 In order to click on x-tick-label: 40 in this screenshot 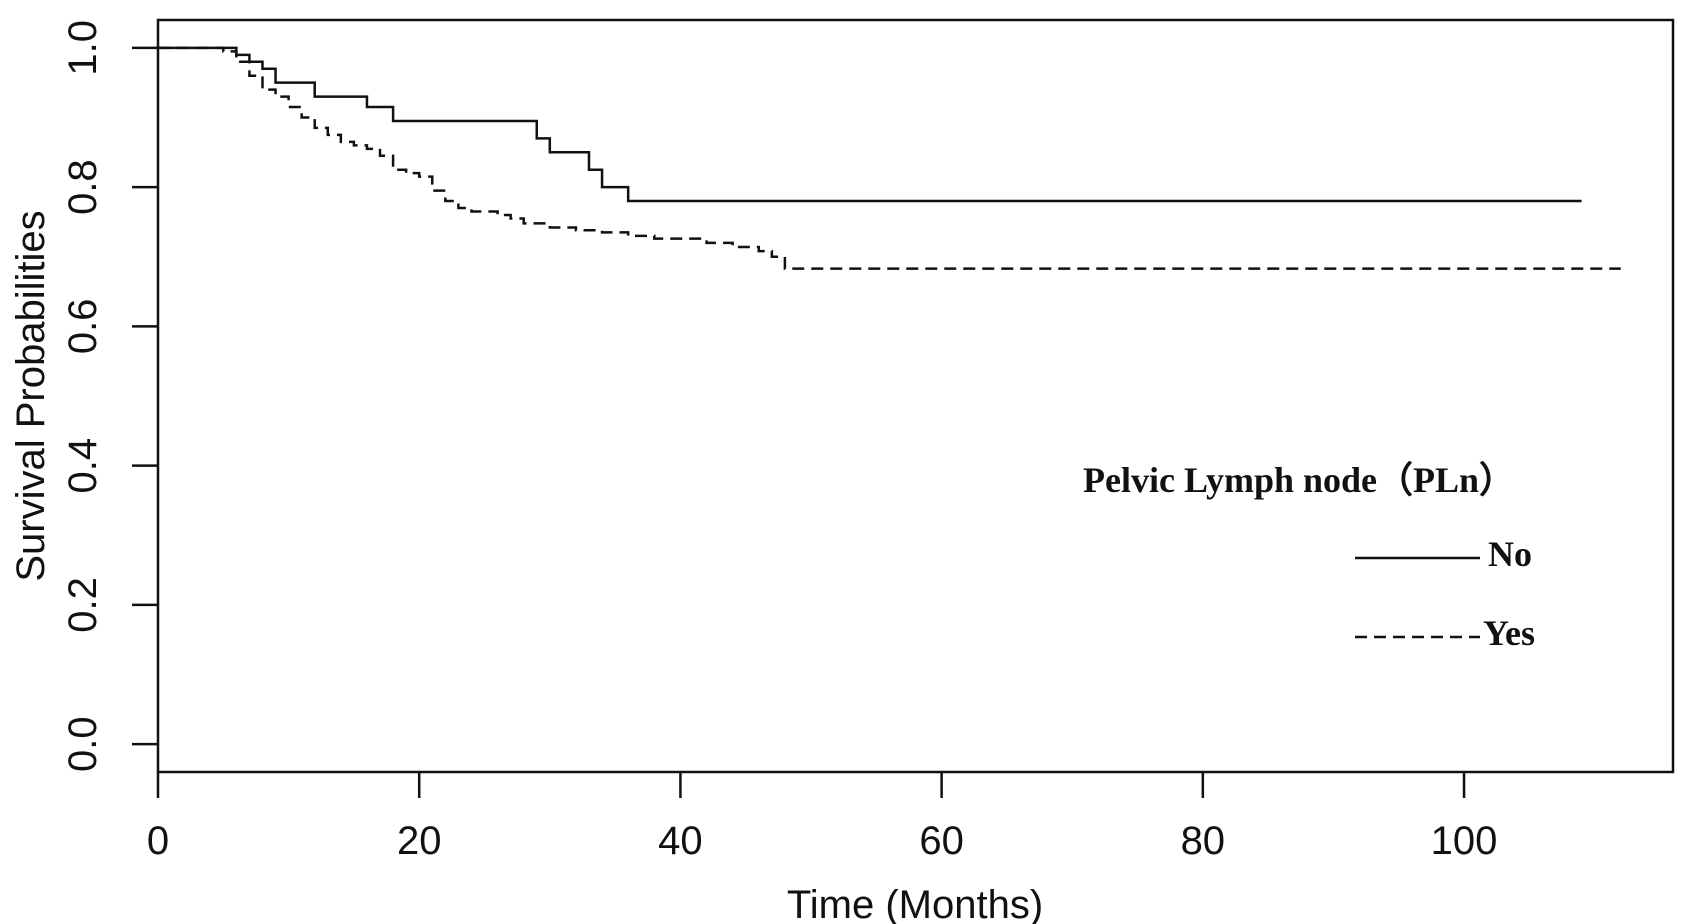, I will do `click(680, 841)`.